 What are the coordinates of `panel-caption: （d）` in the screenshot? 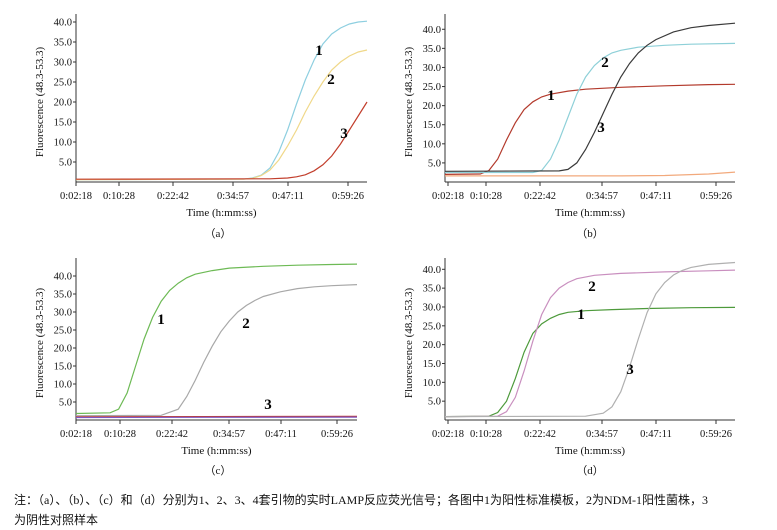 It's located at (590, 470).